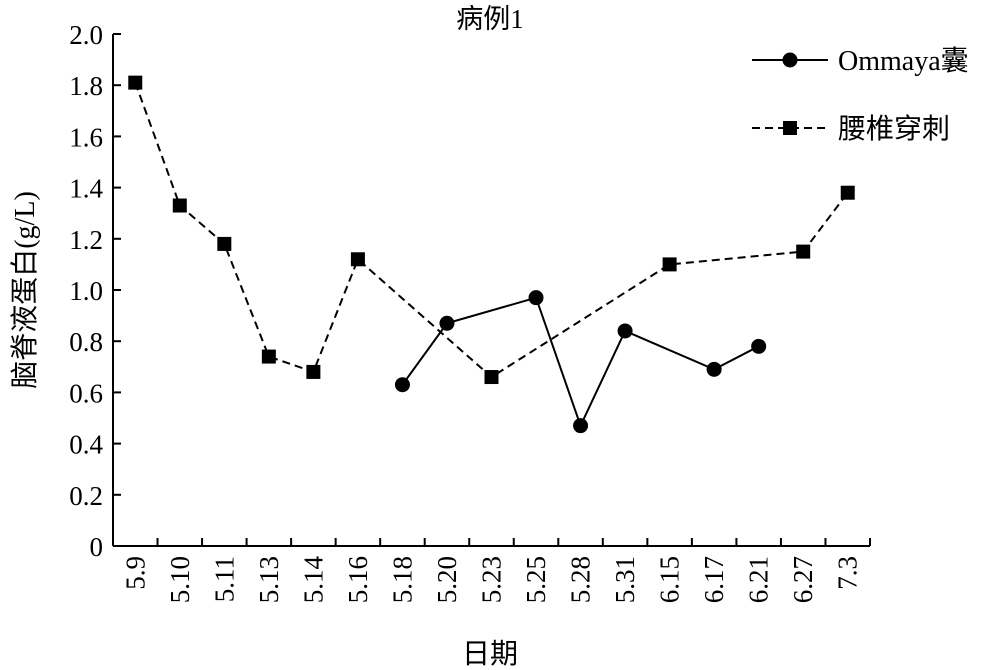 This screenshot has width=1000, height=670. I want to click on x-tick-label: 5.16, so click(358, 579).